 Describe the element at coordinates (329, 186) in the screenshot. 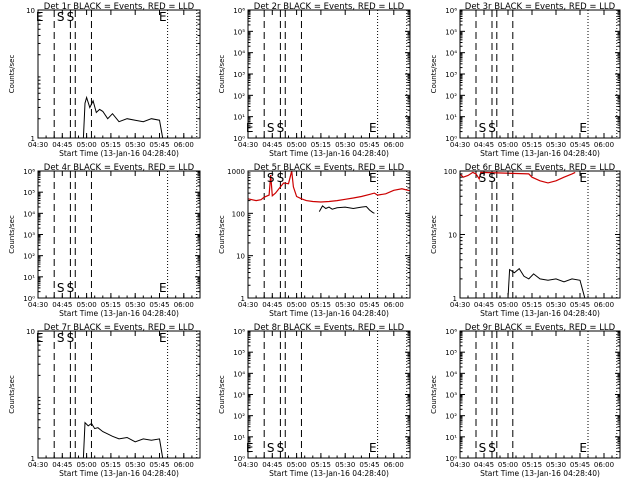

I see `lld-series` at that location.